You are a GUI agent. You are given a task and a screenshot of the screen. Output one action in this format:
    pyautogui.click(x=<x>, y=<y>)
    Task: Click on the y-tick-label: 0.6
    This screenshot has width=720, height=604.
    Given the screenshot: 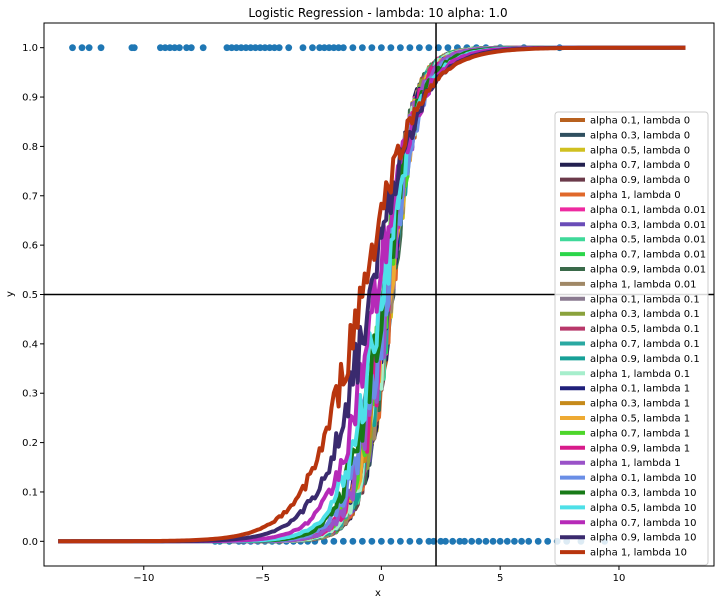 What is the action you would take?
    pyautogui.click(x=30, y=246)
    